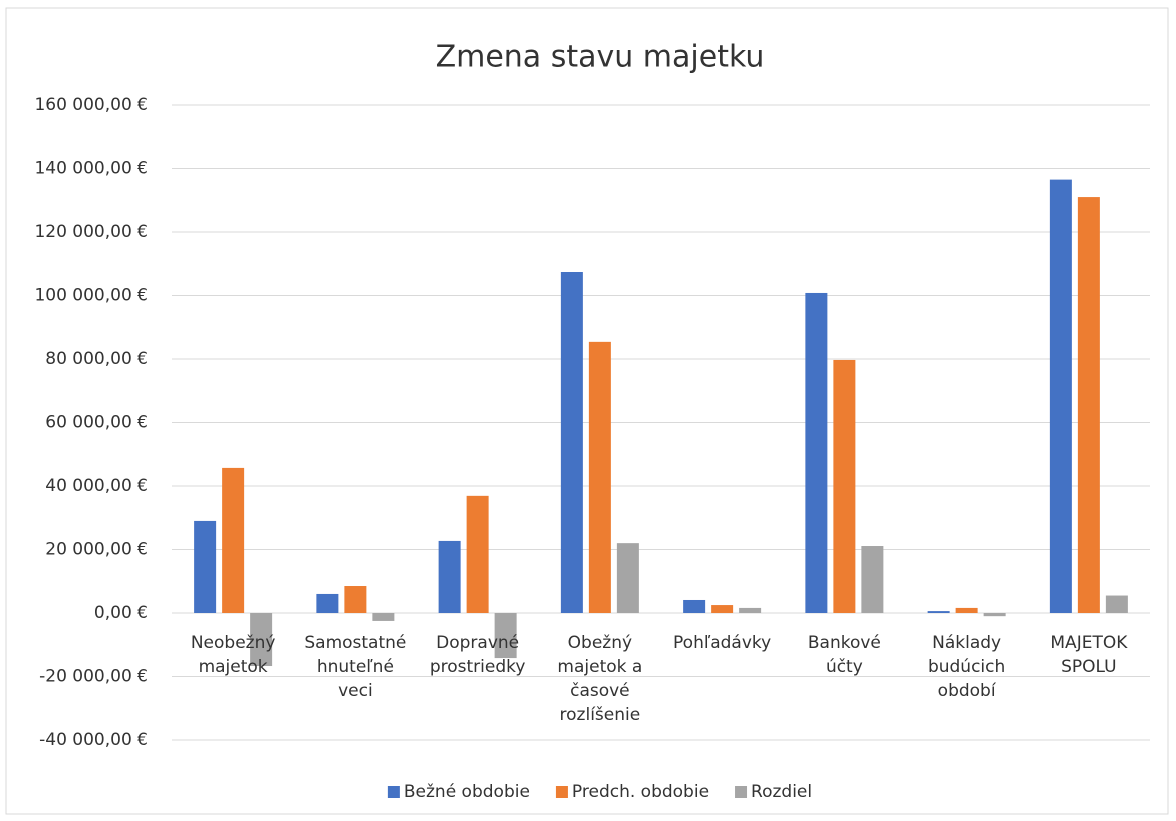 The width and height of the screenshot is (1176, 821). Describe the element at coordinates (96, 550) in the screenshot. I see `y-tick-label: 20 000,00 €` at that location.